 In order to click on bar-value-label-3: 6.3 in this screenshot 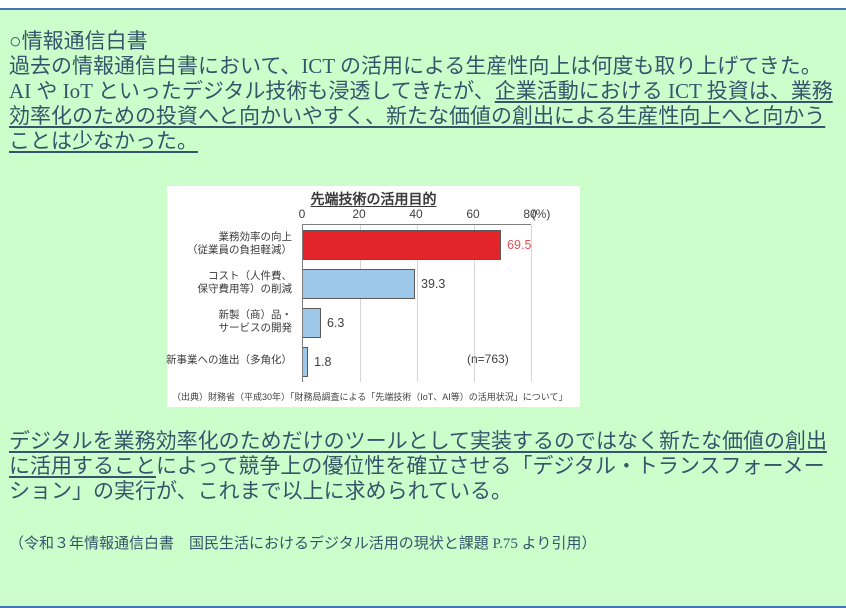, I will do `click(335, 322)`.